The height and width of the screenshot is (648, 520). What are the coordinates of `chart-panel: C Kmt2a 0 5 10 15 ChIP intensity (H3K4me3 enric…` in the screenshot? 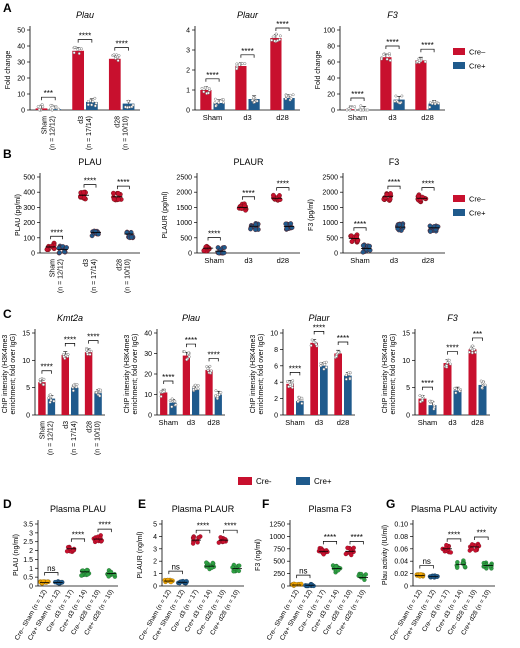 It's located at (53, 381).